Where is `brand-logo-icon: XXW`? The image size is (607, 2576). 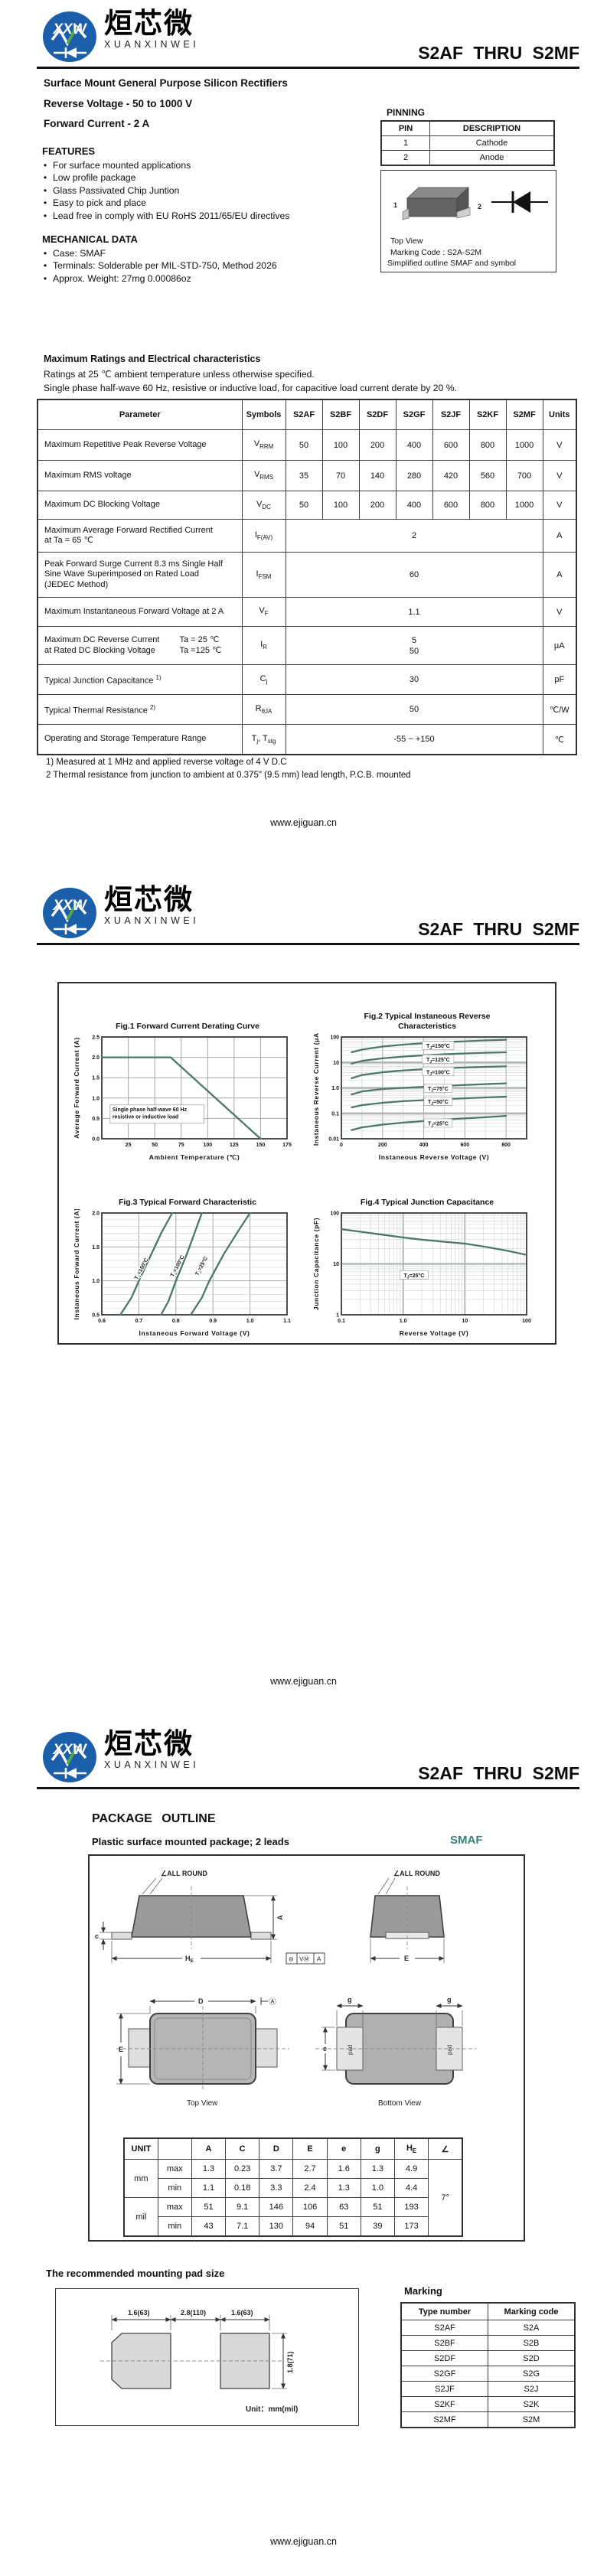
brand-logo-icon: XXW is located at coordinates (69, 1757).